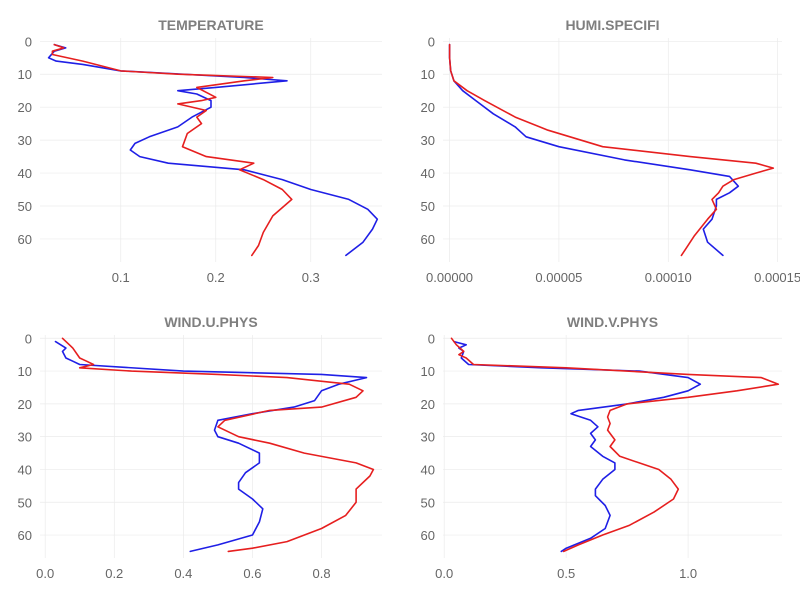  What do you see at coordinates (322, 573) in the screenshot?
I see `x-tick-label: 0.8` at bounding box center [322, 573].